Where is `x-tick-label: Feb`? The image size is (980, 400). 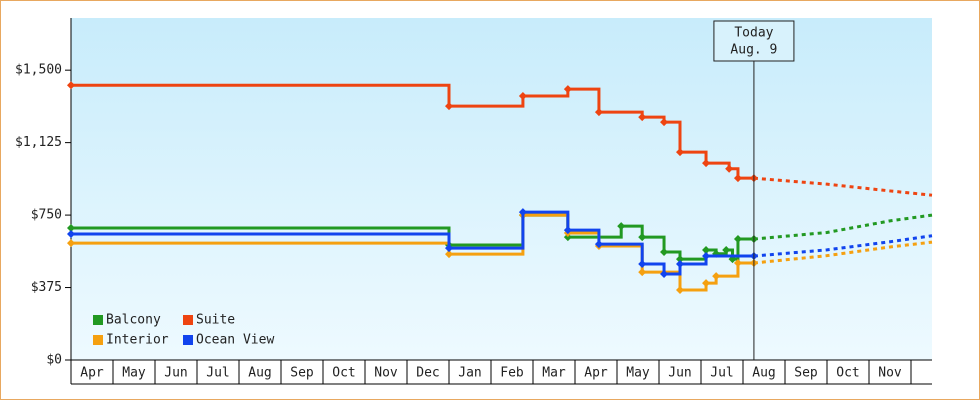 x-tick-label: Feb is located at coordinates (512, 373).